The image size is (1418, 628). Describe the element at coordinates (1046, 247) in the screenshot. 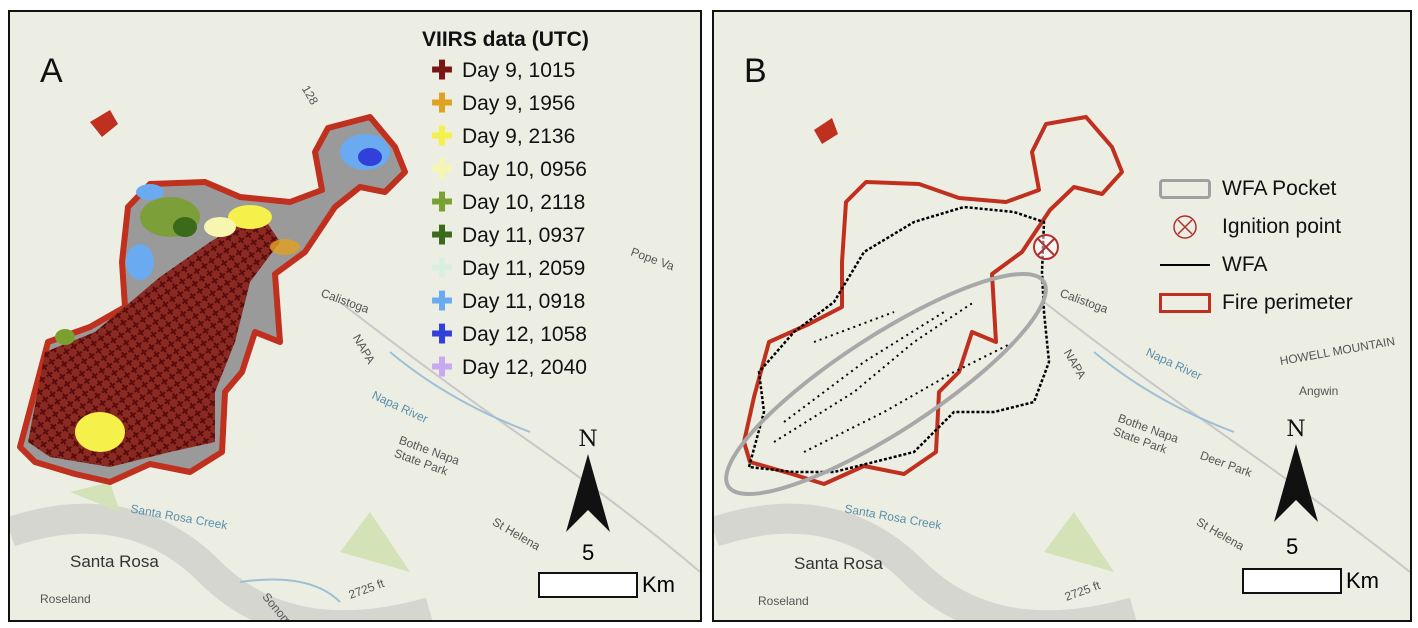

I see `ignition-point-marker` at that location.